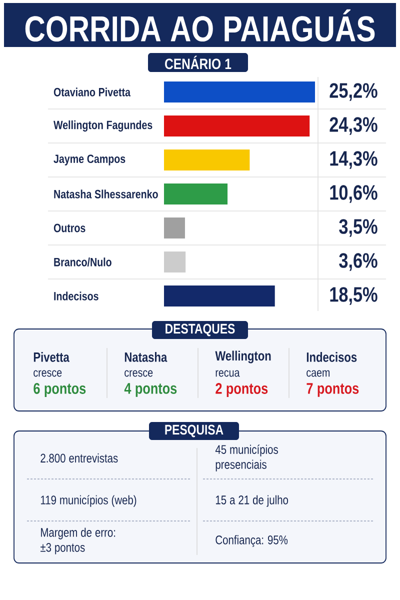 The width and height of the screenshot is (400, 600). I want to click on text: Confiança: 95%, so click(252, 541).